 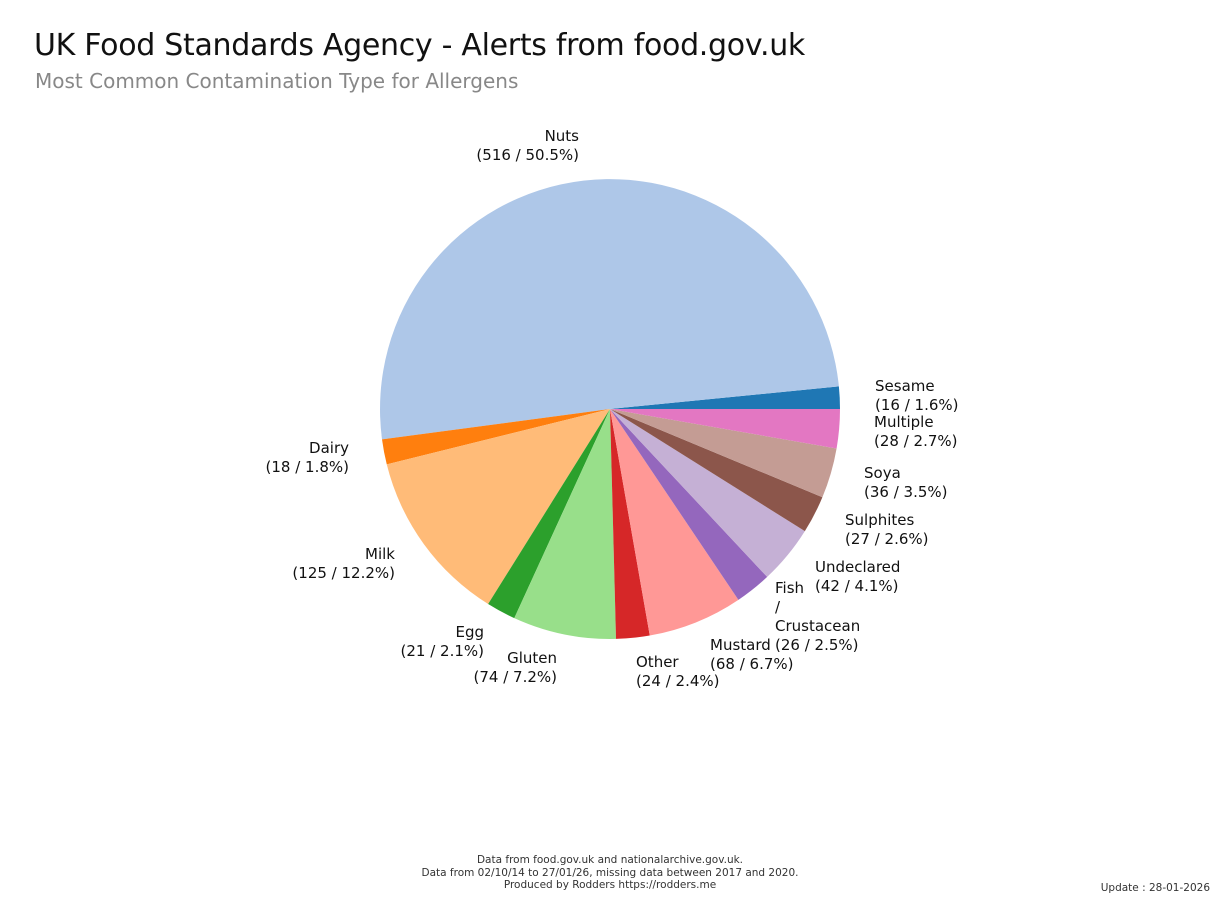 What do you see at coordinates (496, 437) in the screenshot?
I see `pie-slice-dairy` at bounding box center [496, 437].